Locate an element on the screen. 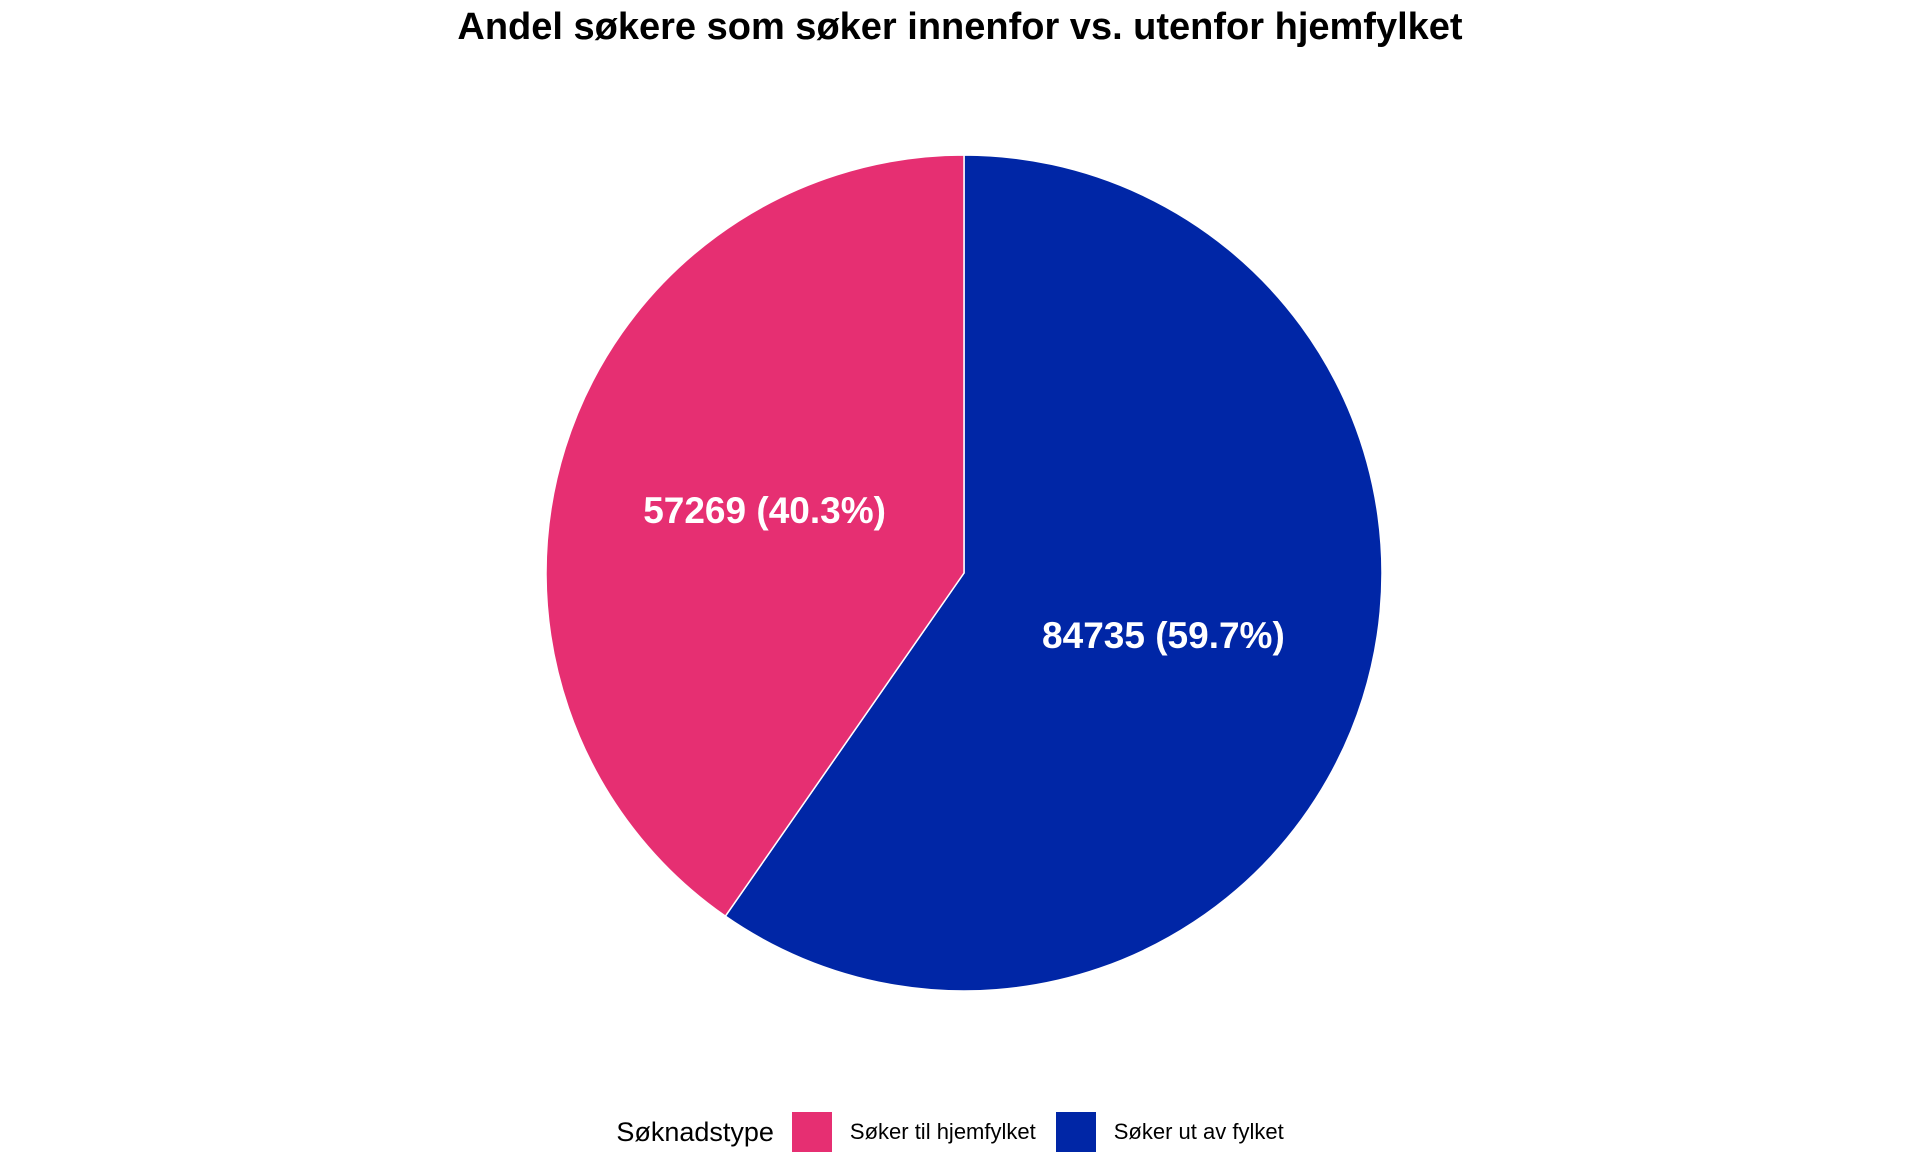  legend-item-1: Søker ut av fylket is located at coordinates (1169, 1132).